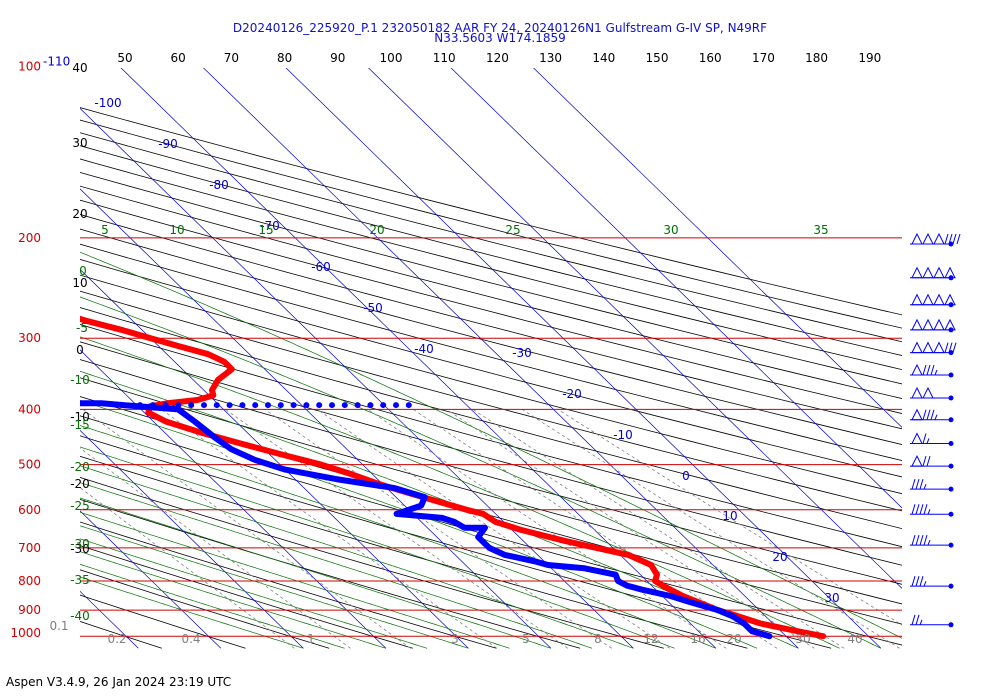  I want to click on pressure-label: 800, so click(29, 581).